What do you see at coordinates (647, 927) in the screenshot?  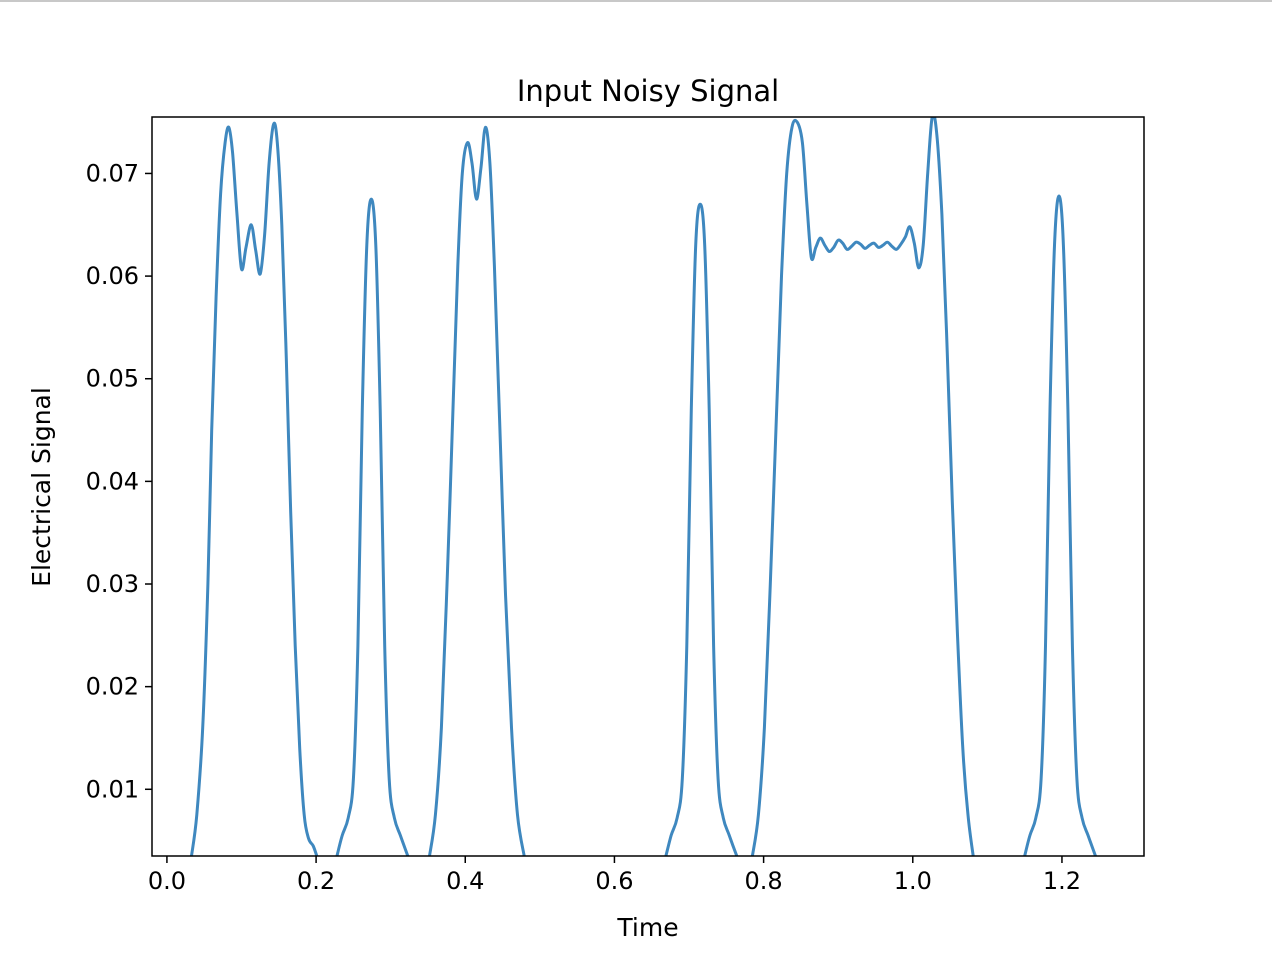 I see `x-axis-label: Time` at bounding box center [647, 927].